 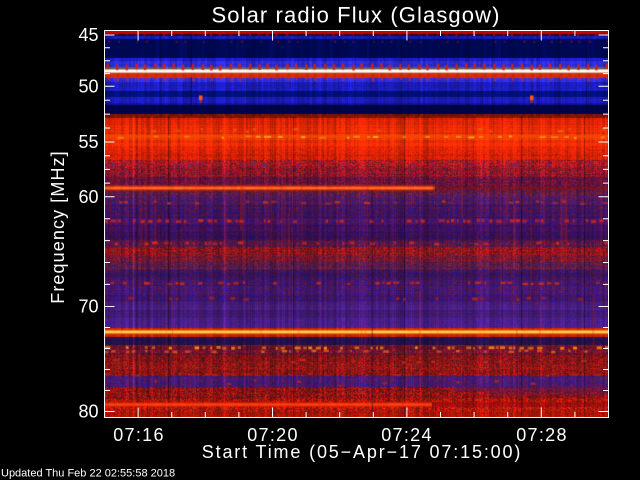 I want to click on svg-text: 07:28, so click(x=542, y=435).